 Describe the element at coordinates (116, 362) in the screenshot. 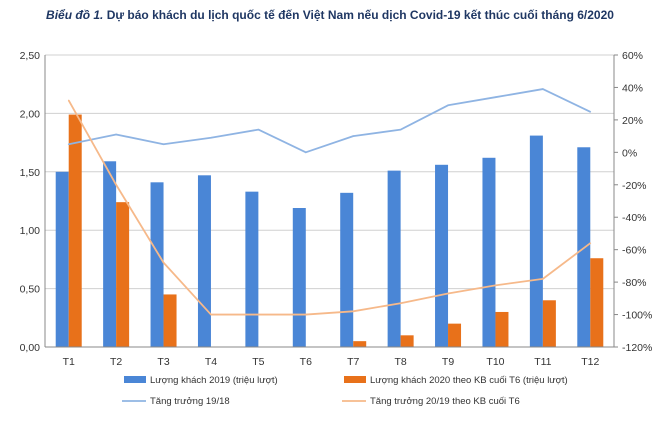

I see `x-tick-label: T2` at that location.